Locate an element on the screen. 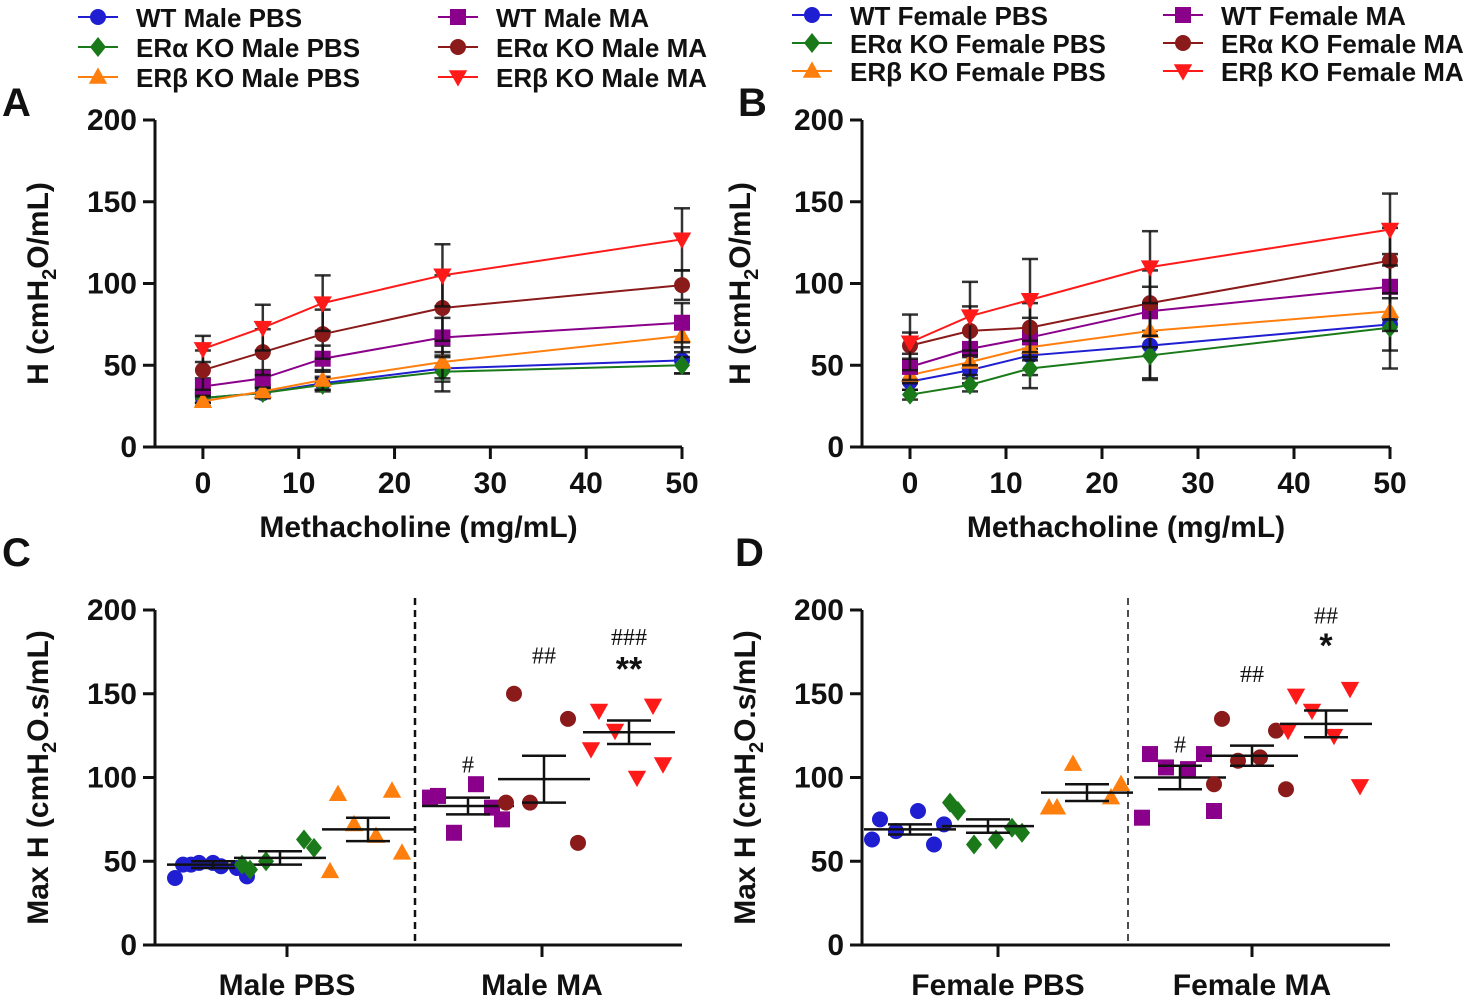  significance-annotation: * is located at coordinates (1326, 646).